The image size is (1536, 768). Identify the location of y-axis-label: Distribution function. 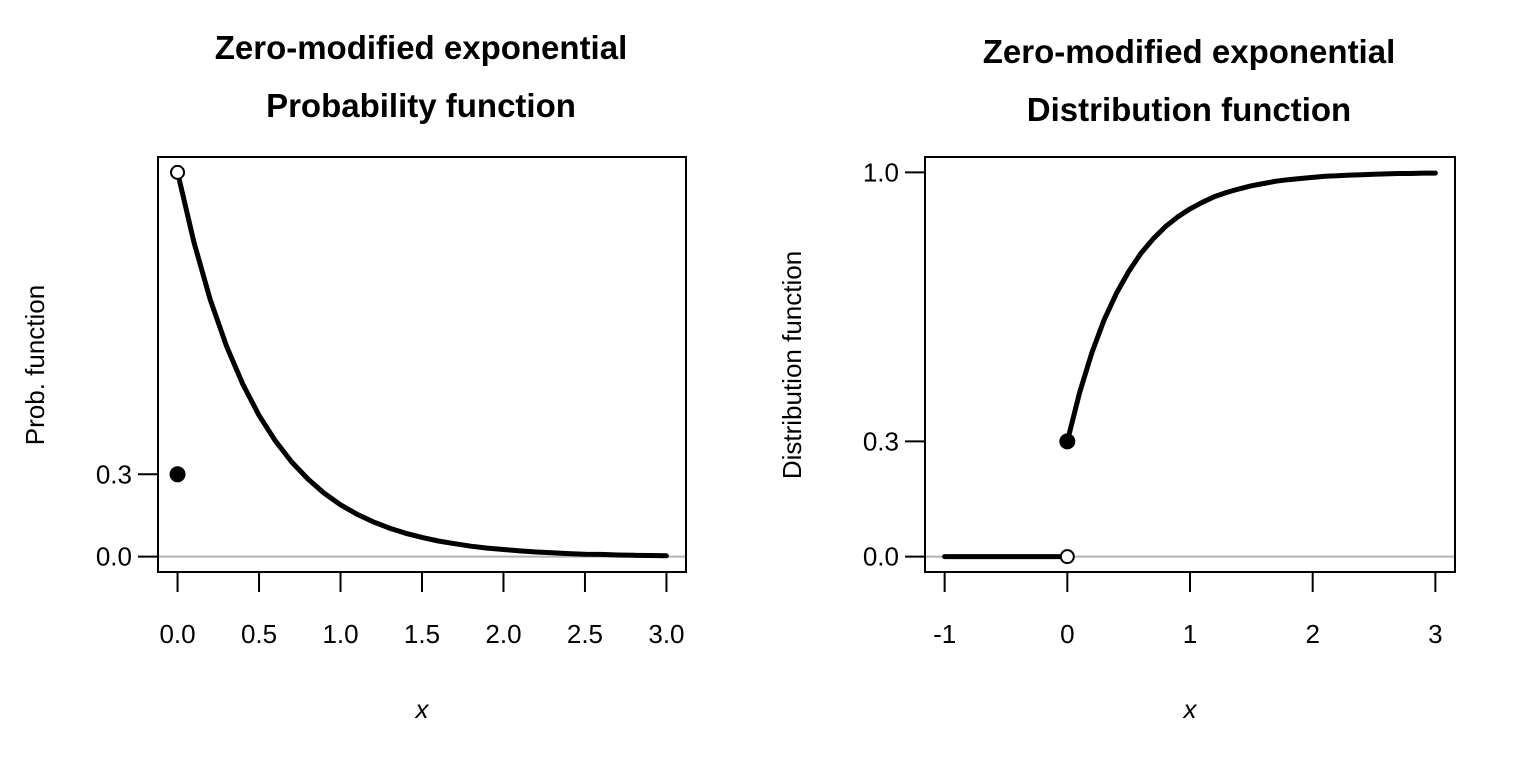
(792, 365).